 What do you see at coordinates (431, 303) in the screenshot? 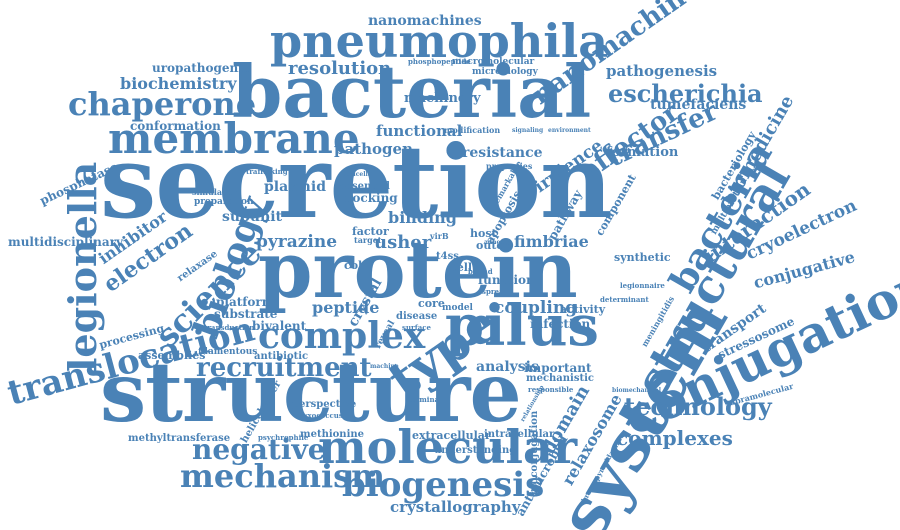
I see `word-core: core` at bounding box center [431, 303].